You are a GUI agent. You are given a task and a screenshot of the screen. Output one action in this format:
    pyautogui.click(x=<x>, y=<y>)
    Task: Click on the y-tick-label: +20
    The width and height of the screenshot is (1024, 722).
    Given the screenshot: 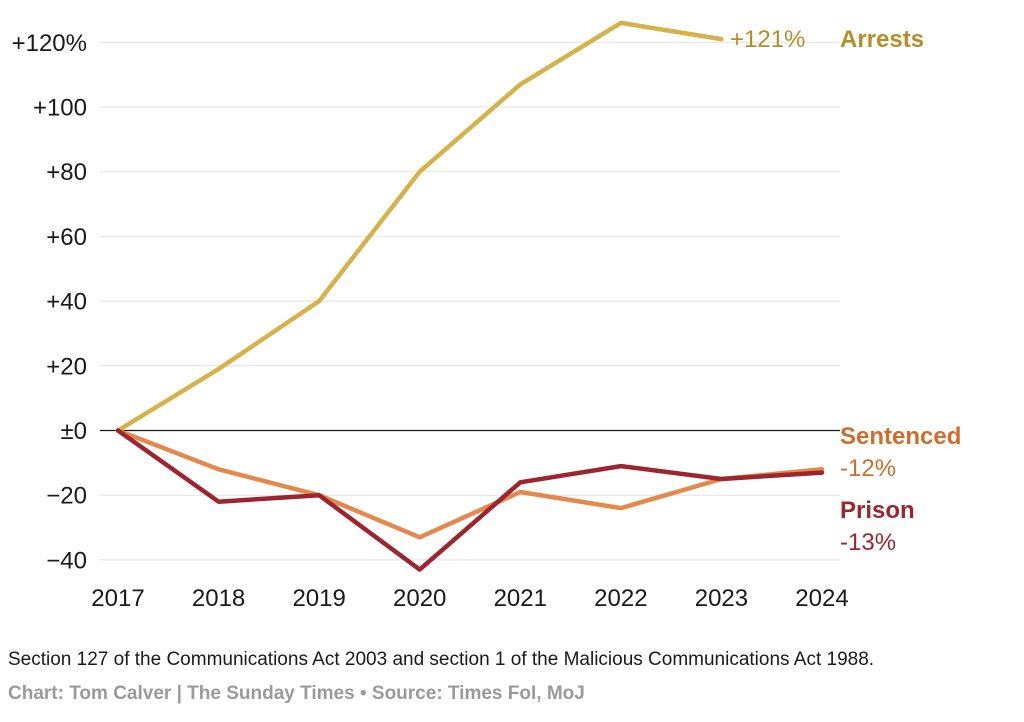 What is the action you would take?
    pyautogui.click(x=66, y=366)
    